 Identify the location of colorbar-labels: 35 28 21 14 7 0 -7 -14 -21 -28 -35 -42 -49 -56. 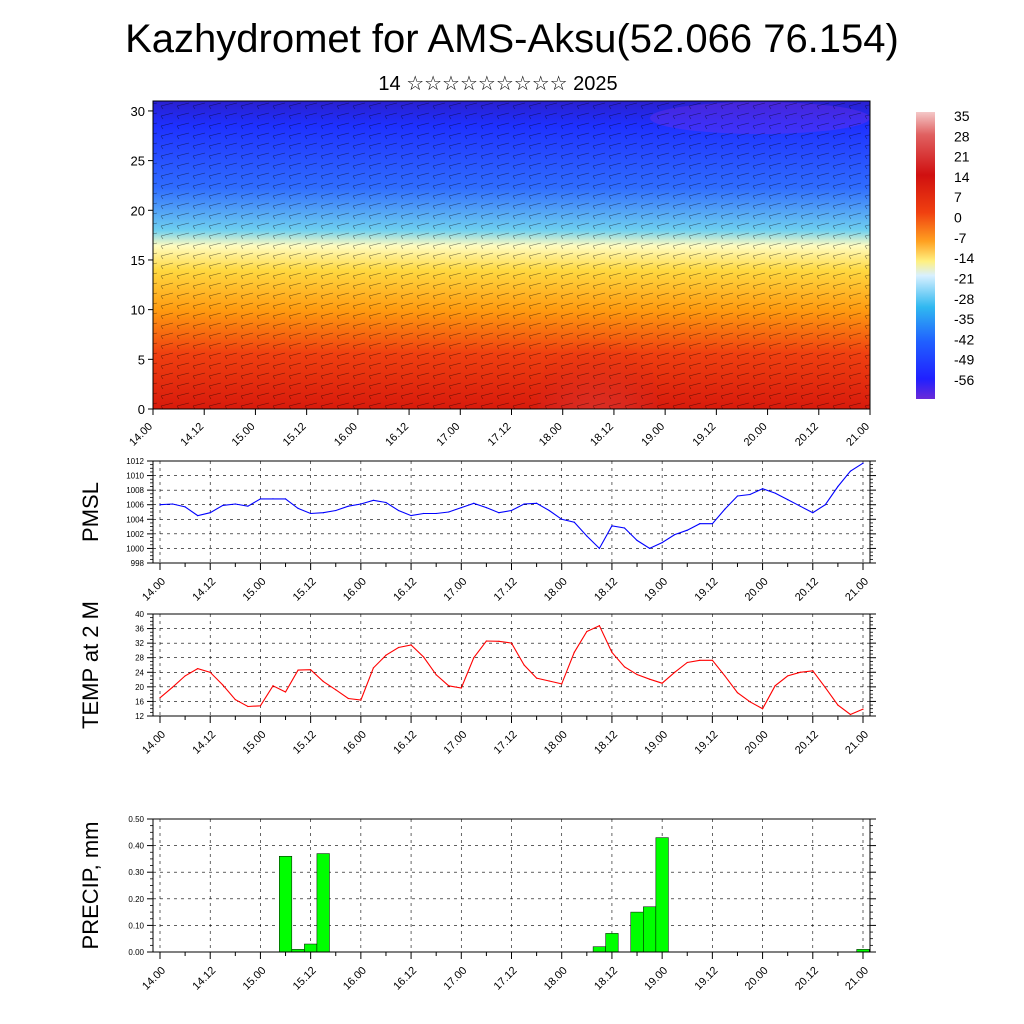
(964, 248).